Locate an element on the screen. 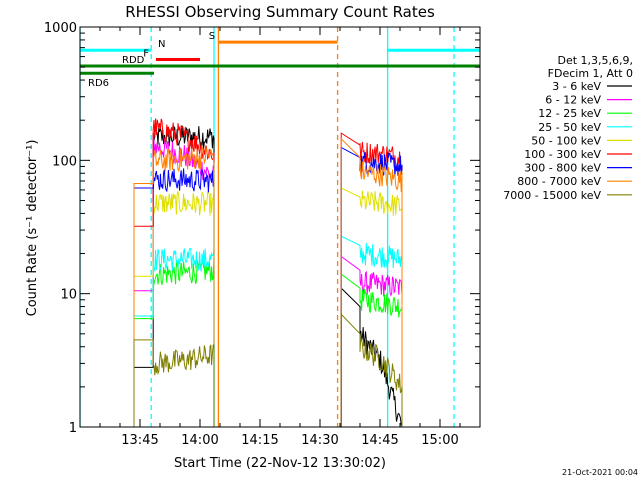  legend-entry-6: 300 - 800 keV is located at coordinates (562, 168).